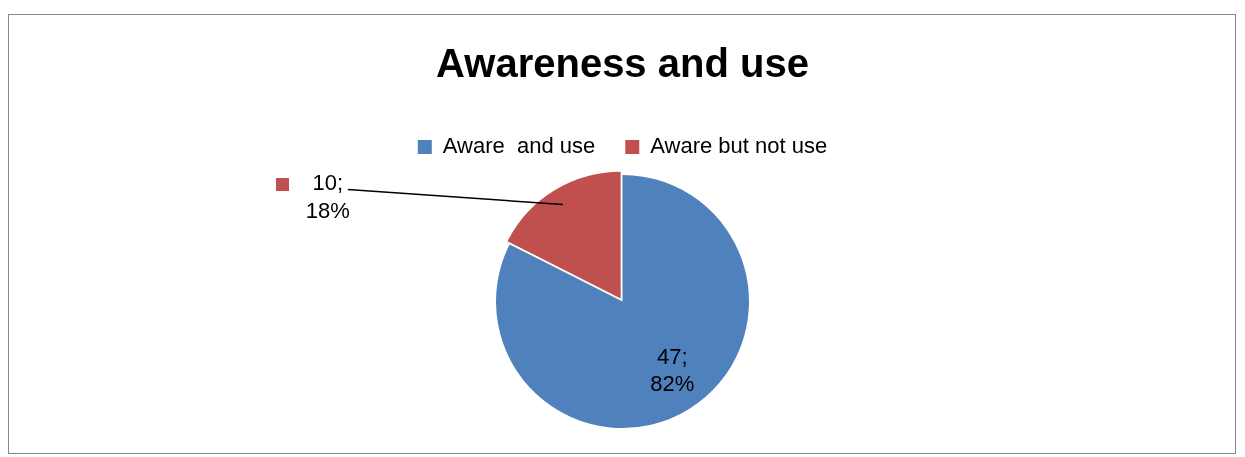 This screenshot has height=457, width=1245. I want to click on data-label: 10; 18%, so click(327, 196).